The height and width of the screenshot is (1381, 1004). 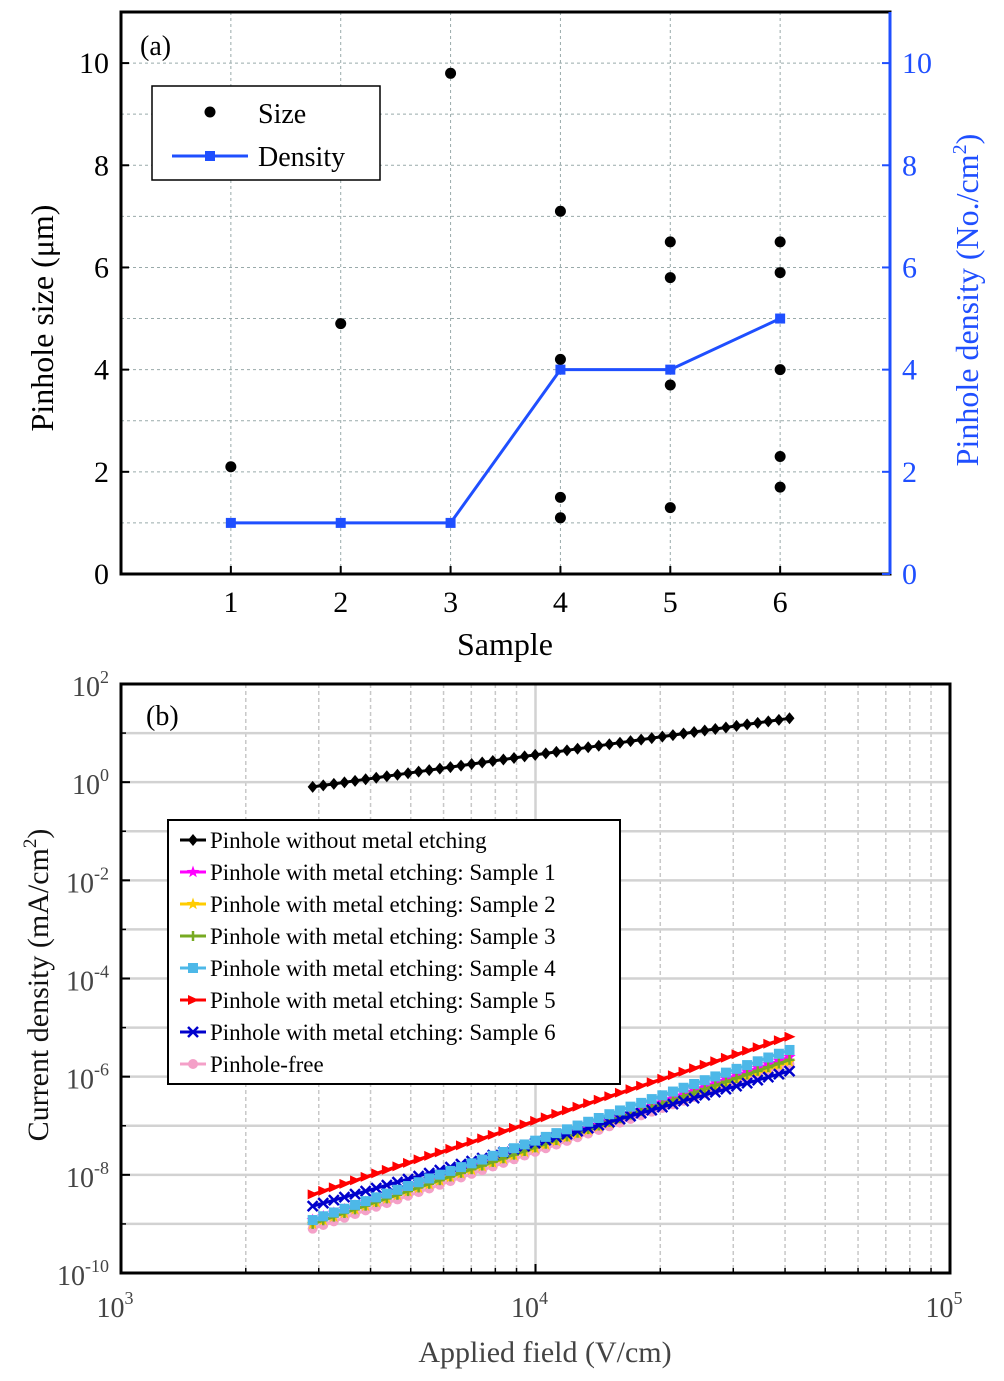 I want to click on legend-label: Pinhole-free, so click(x=267, y=1064).